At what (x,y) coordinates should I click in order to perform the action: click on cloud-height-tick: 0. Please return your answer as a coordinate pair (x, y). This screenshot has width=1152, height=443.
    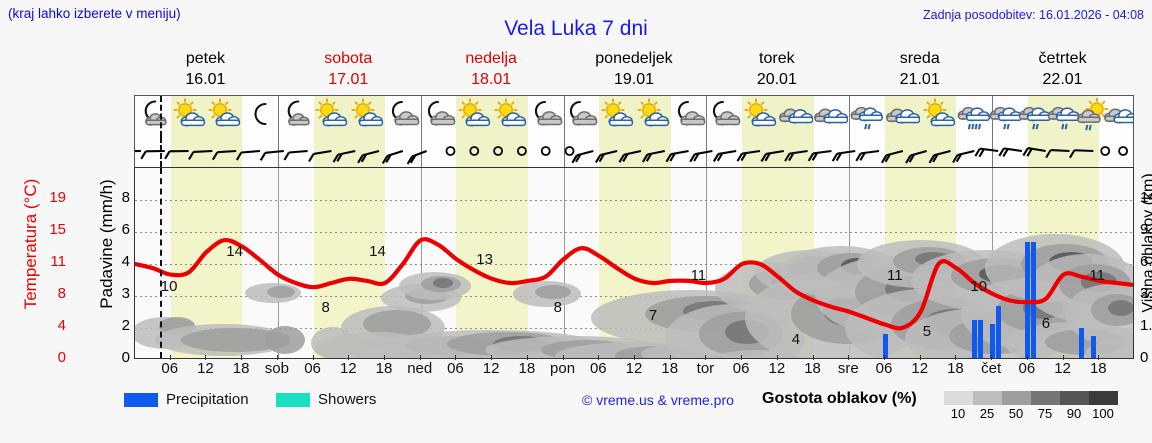
    Looking at the image, I should click on (1144, 357).